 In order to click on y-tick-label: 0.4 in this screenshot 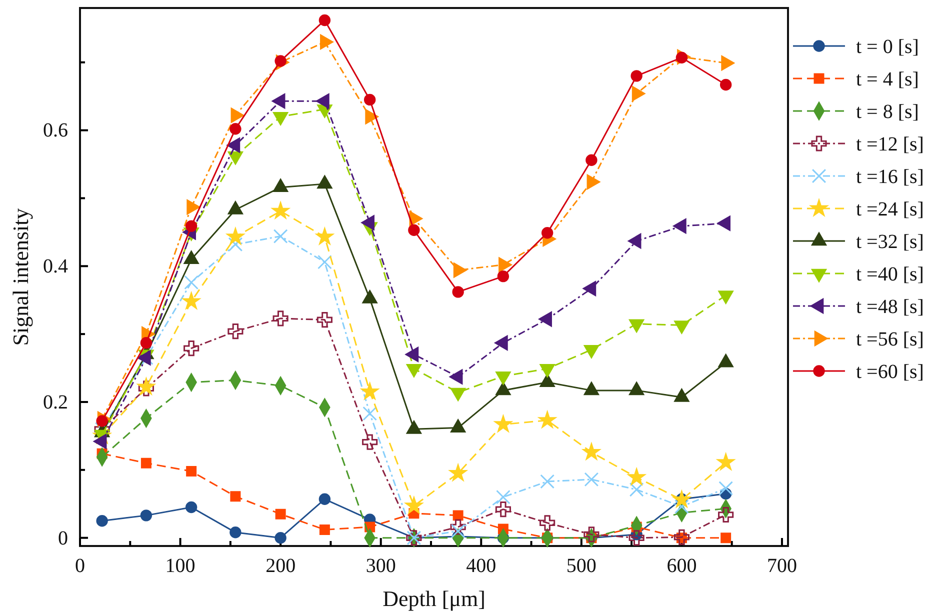, I will do `click(55, 267)`.